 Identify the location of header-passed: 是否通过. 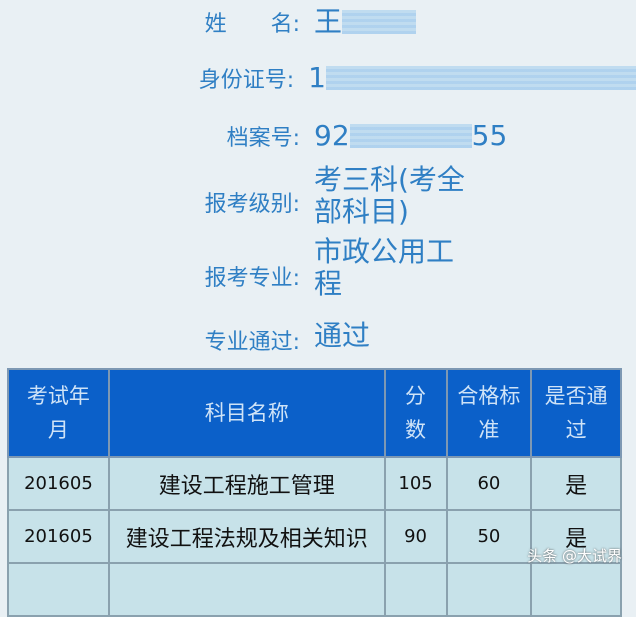
(576, 413).